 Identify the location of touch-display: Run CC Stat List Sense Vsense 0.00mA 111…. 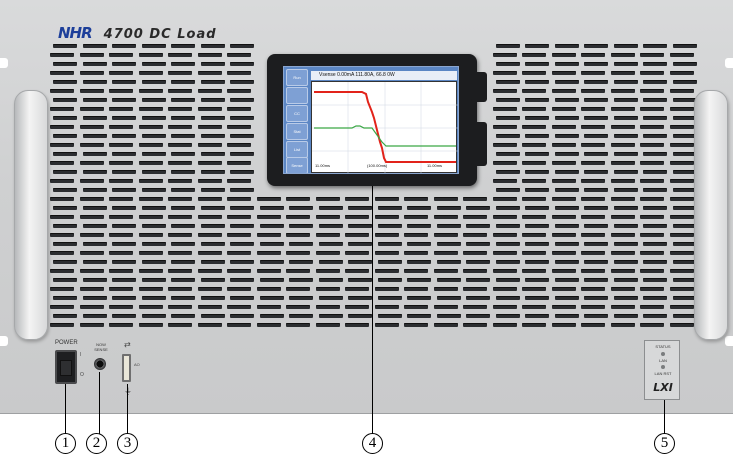
(377, 120).